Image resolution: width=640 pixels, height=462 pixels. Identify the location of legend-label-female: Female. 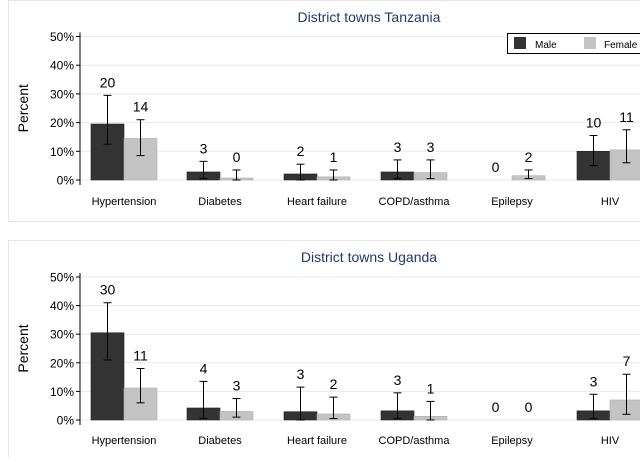
(621, 45).